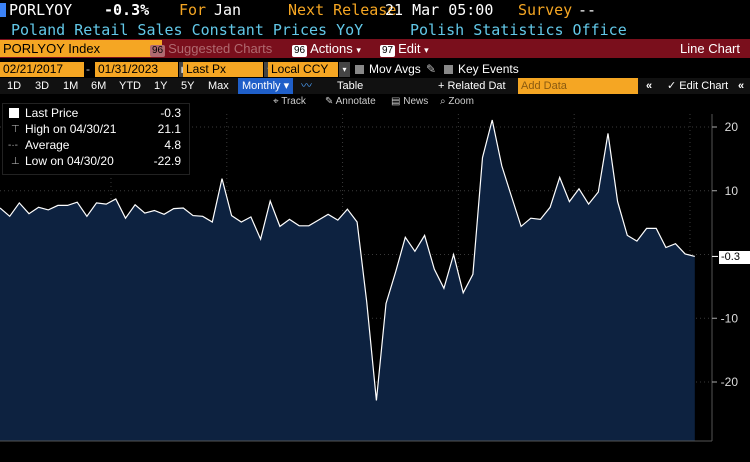 This screenshot has width=750, height=462. I want to click on legend-high: ⊤ High on 04/30/21 21.1, so click(96, 129).